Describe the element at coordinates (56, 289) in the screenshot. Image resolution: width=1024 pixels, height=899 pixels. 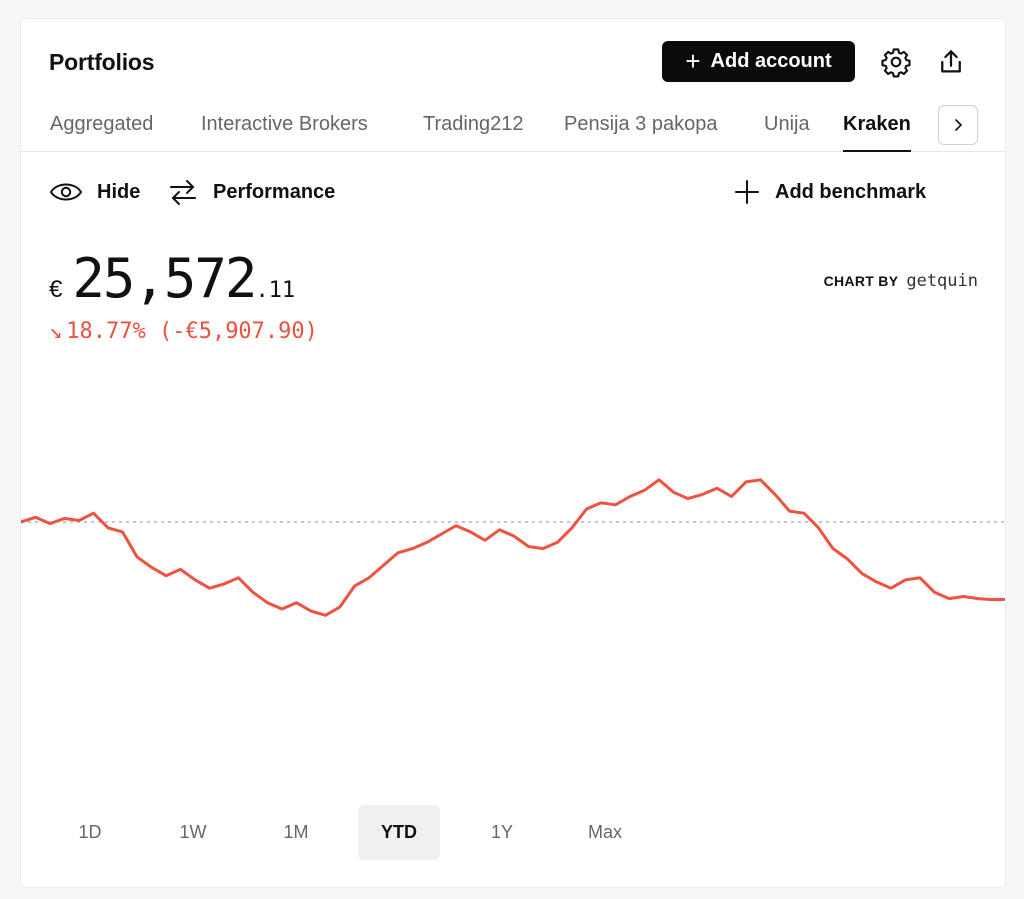
I see `currency-symbol: €` at that location.